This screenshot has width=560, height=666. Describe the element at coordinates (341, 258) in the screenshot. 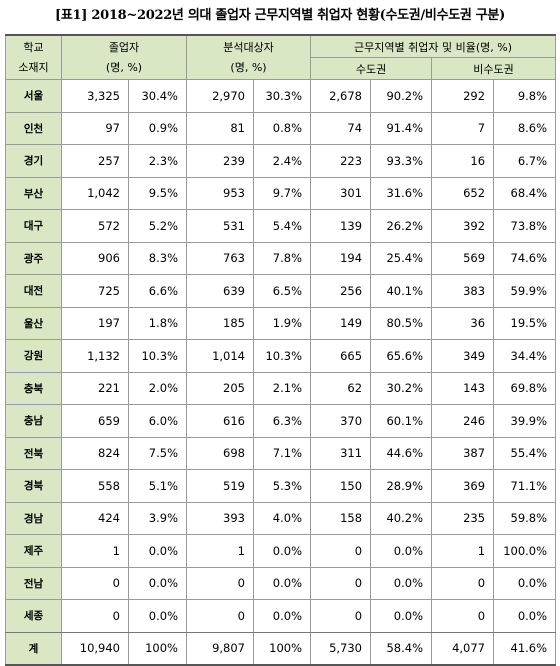

I see `cap-n-cell: 194` at that location.